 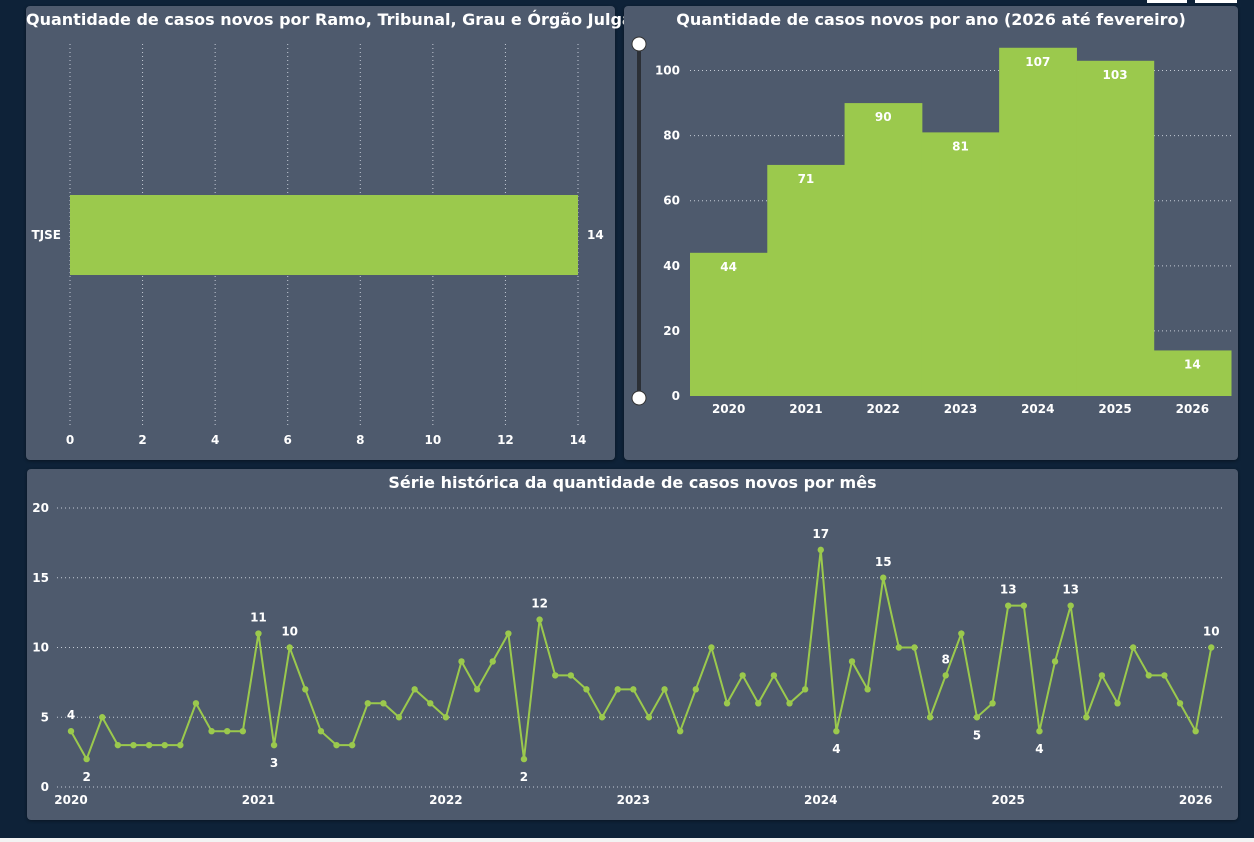 I want to click on y-tick-40: 40, so click(x=671, y=266).